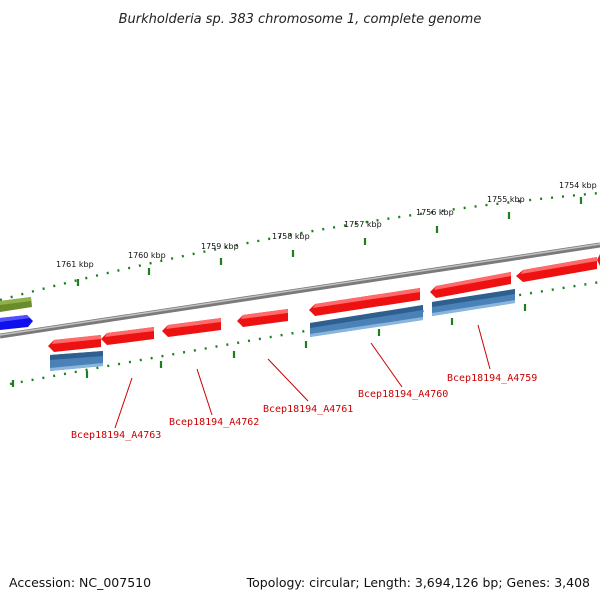 The height and width of the screenshot is (600, 600). What do you see at coordinates (598, 260) in the screenshot?
I see `gene-arrow-red-edge` at bounding box center [598, 260].